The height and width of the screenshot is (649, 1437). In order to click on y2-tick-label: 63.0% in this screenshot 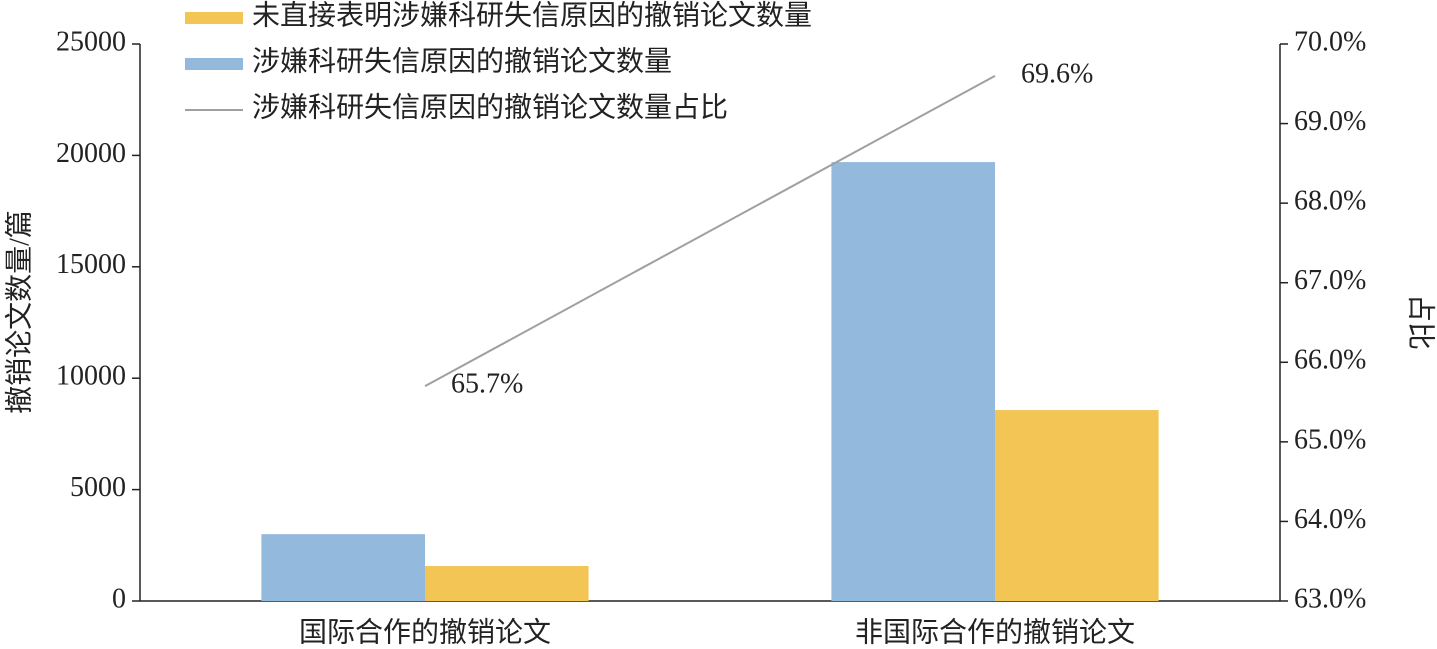, I will do `click(1330, 598)`.